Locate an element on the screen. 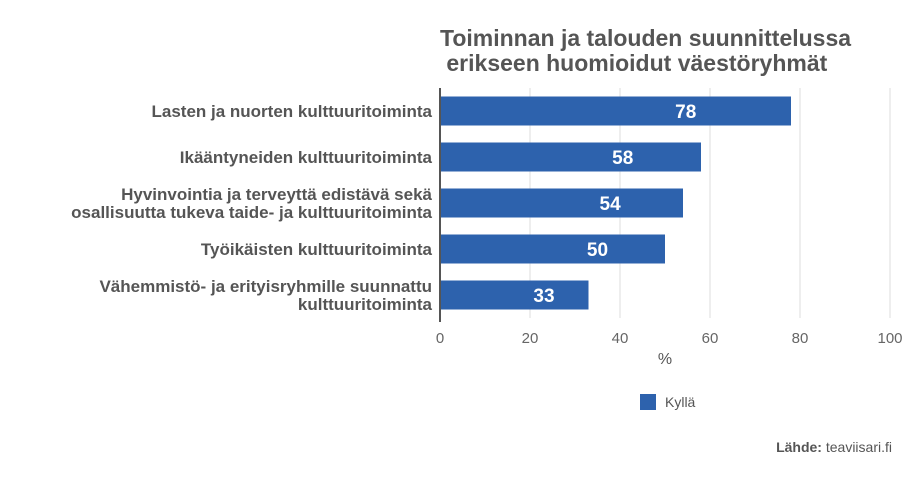 Image resolution: width=919 pixels, height=480 pixels. source-note: Lähde: teaviisari.fi is located at coordinates (834, 447).